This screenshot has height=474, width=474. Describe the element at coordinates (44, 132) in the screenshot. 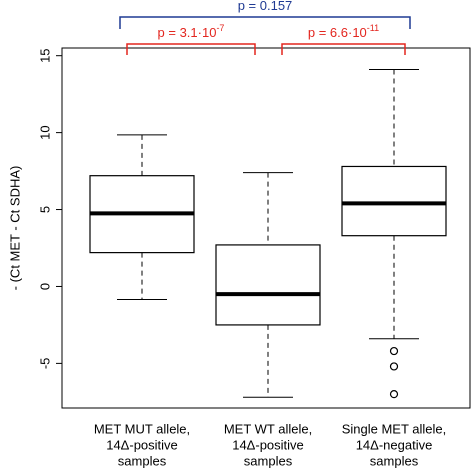

I see `y-tick-label: 10` at that location.